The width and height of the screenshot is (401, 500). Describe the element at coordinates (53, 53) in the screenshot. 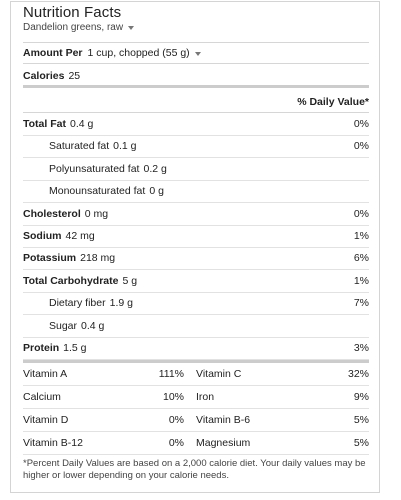

I see `serving-label: Amount Per` at that location.